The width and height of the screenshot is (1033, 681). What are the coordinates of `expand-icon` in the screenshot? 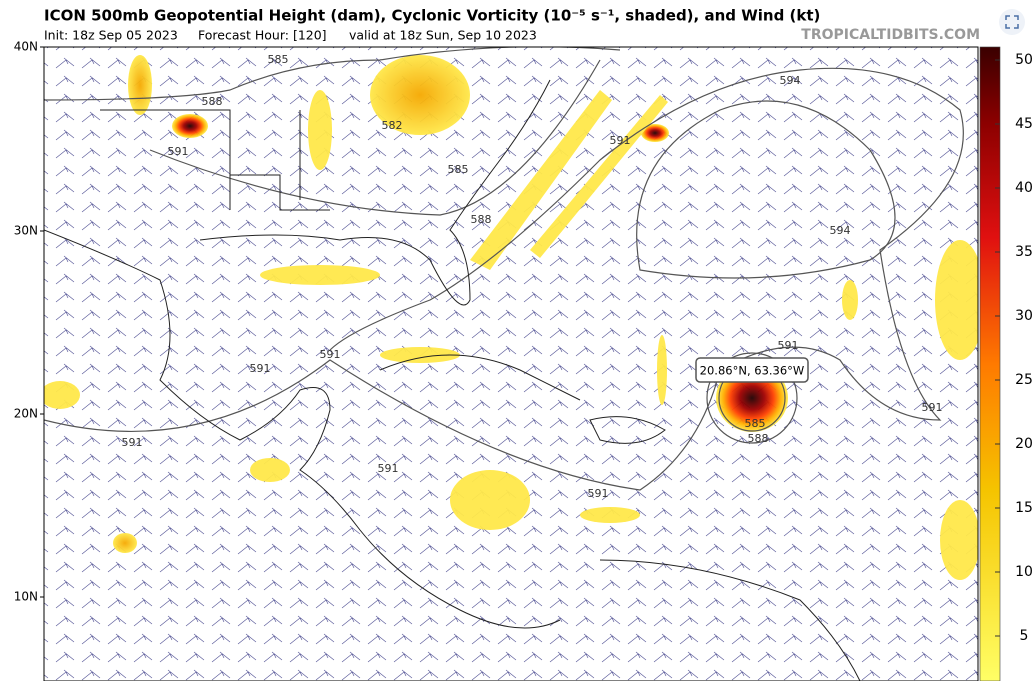 It's located at (1012, 22).